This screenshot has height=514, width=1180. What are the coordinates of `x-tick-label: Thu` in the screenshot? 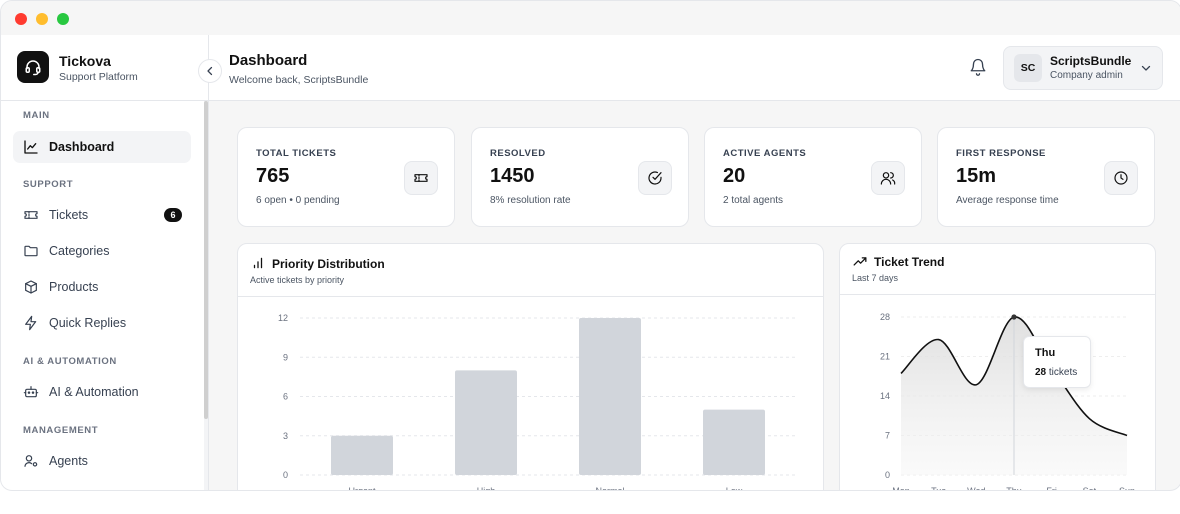 It's located at (1014, 488).